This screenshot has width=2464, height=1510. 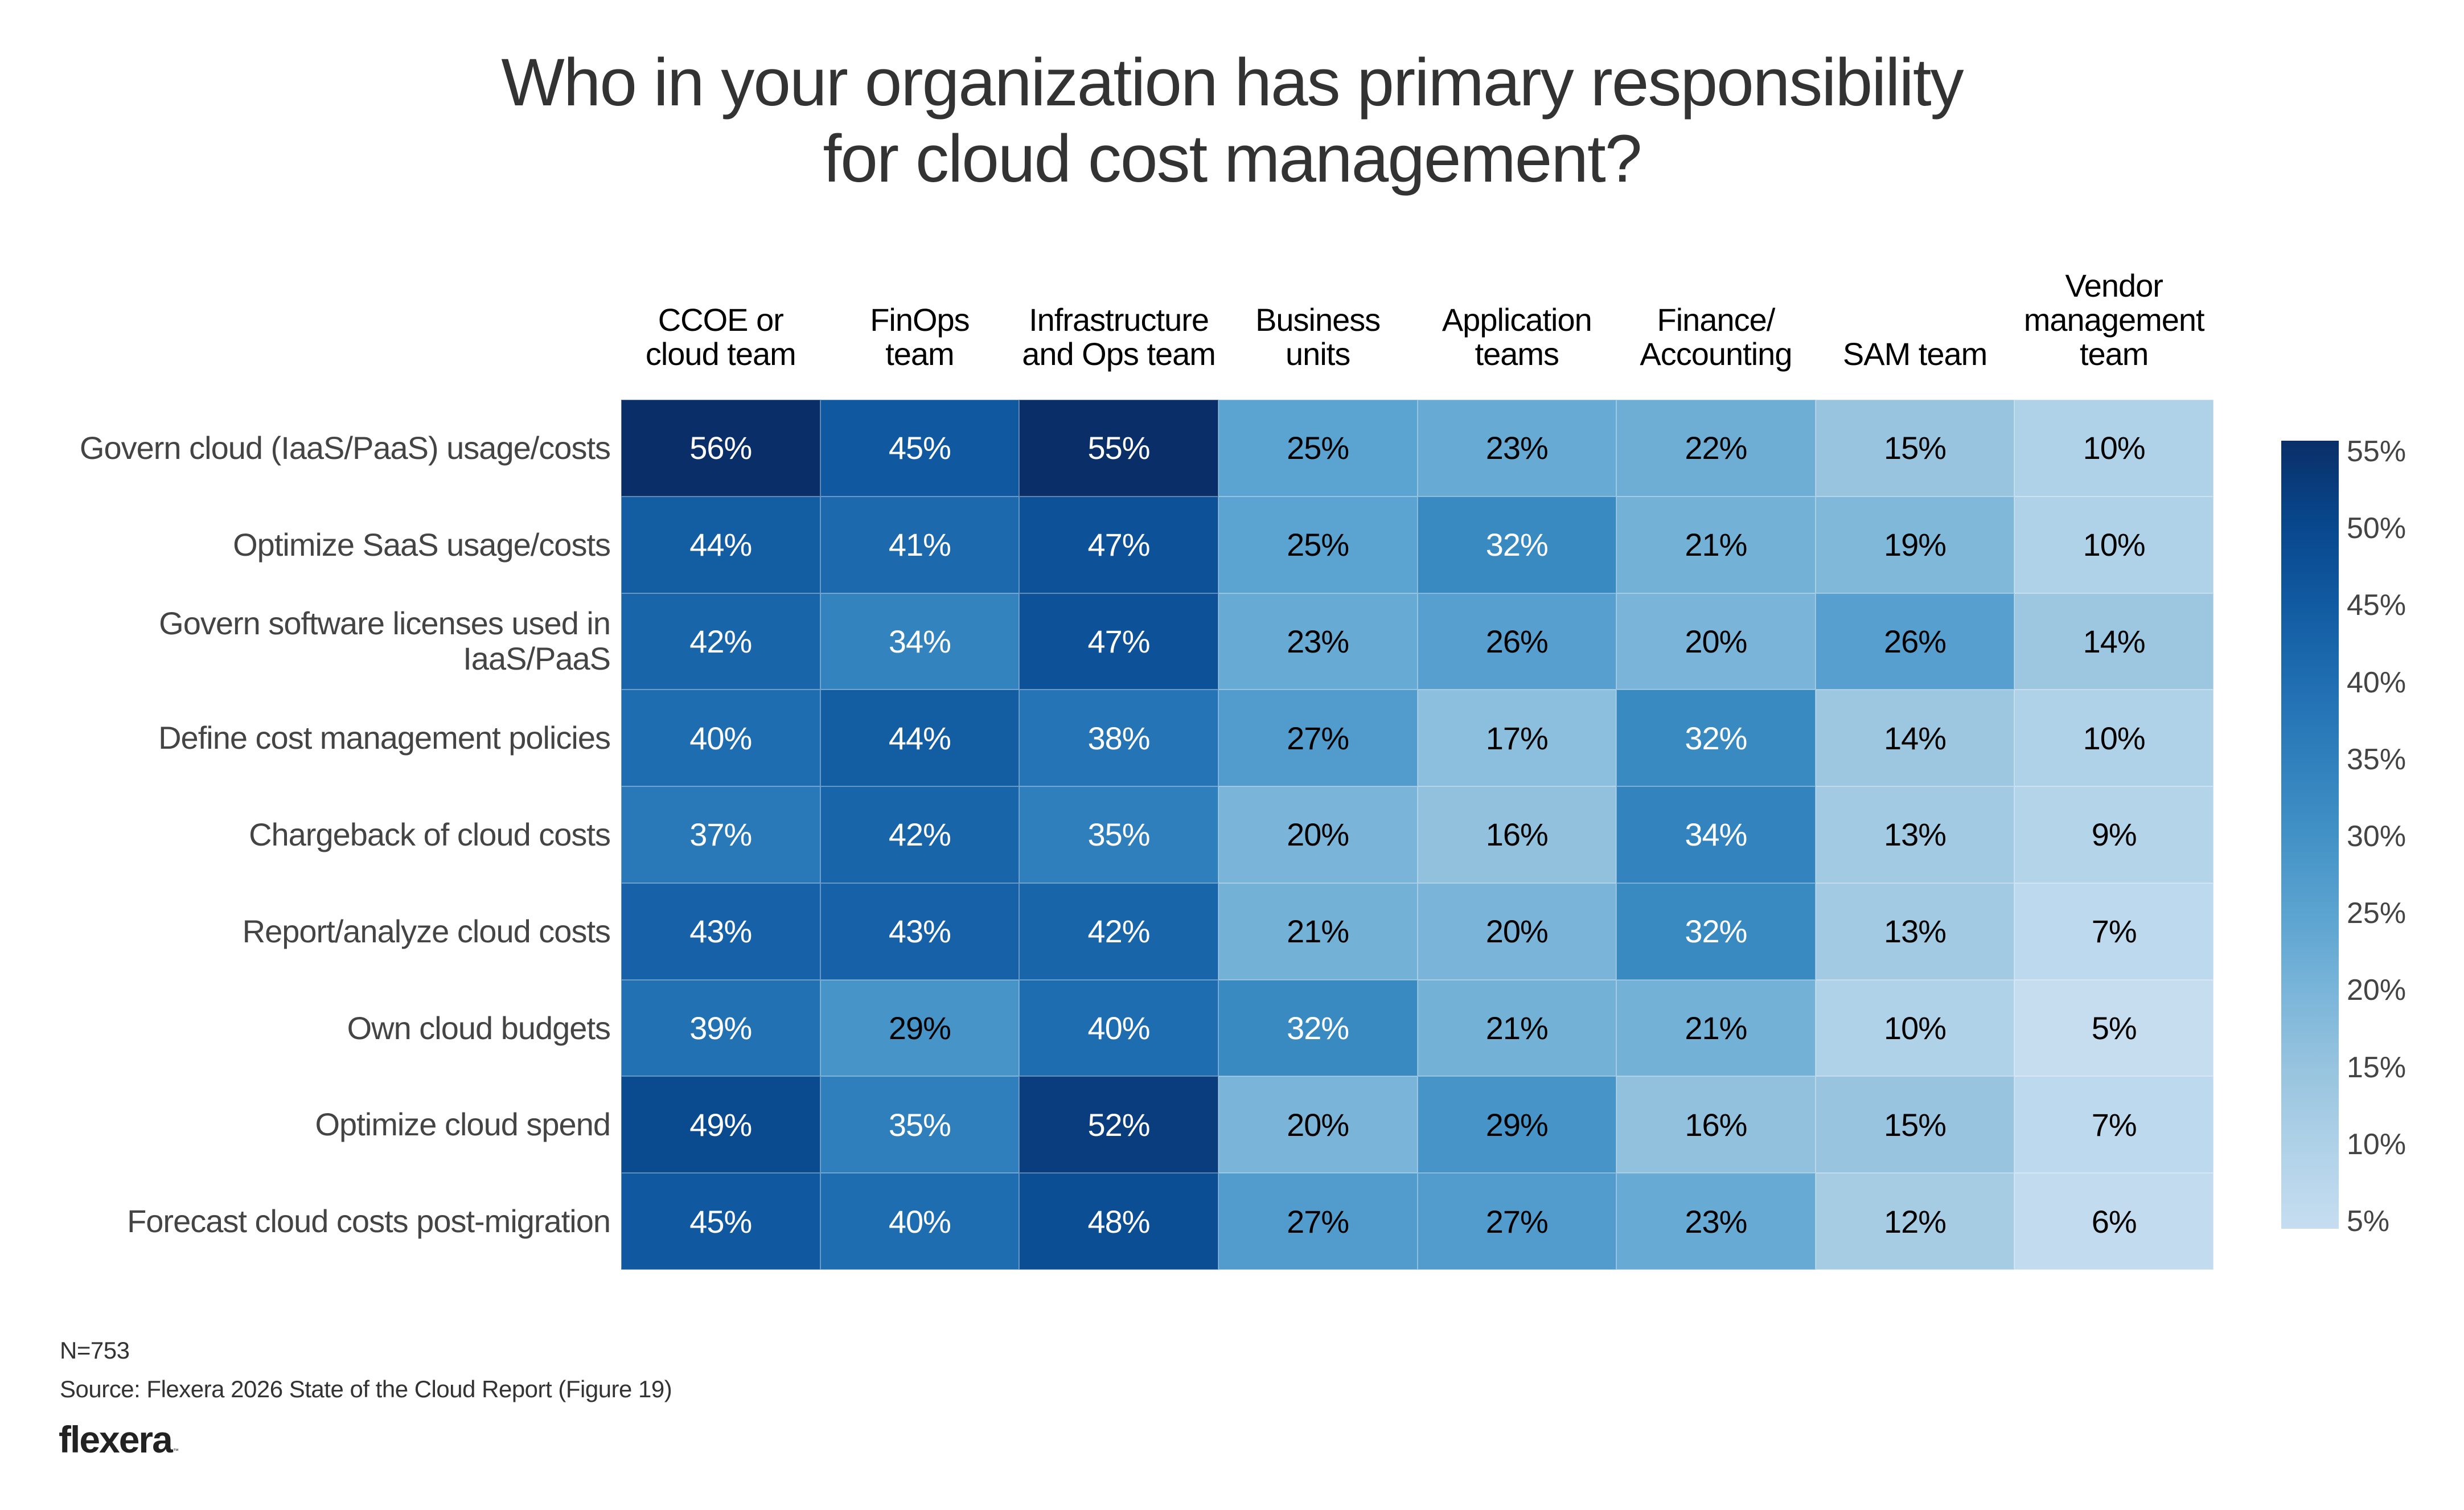 I want to click on heatmap-cell: 49%, so click(x=721, y=1124).